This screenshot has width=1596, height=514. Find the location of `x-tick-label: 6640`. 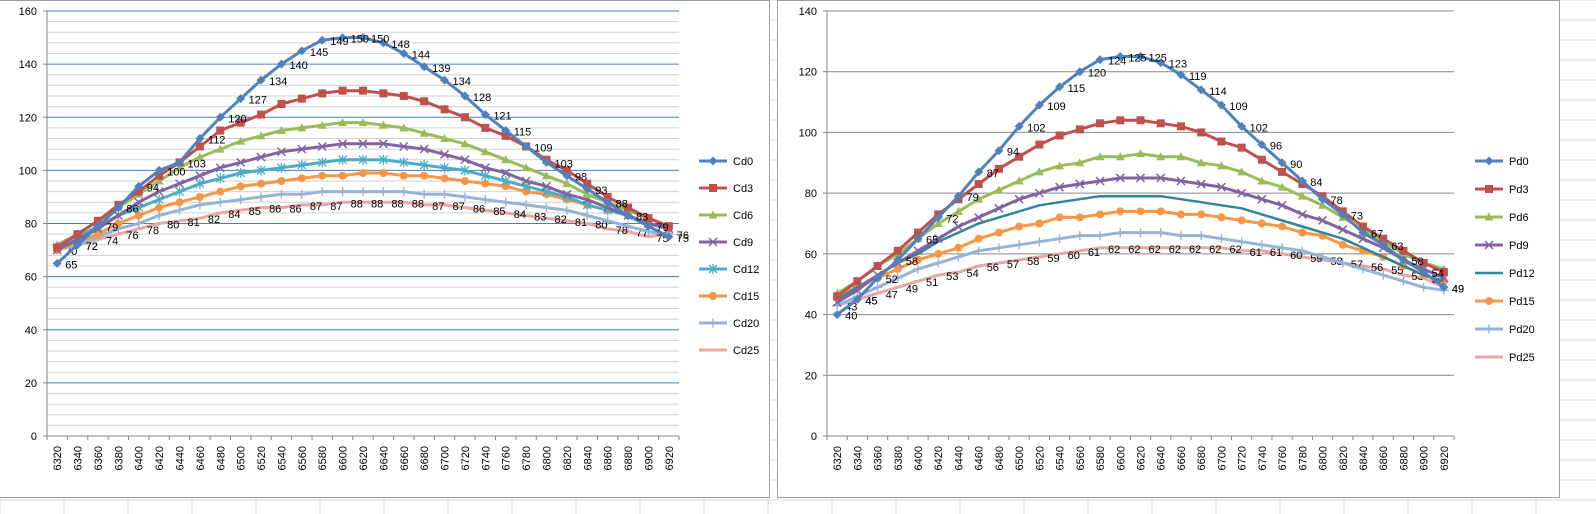

x-tick-label: 6640 is located at coordinates (1162, 458).